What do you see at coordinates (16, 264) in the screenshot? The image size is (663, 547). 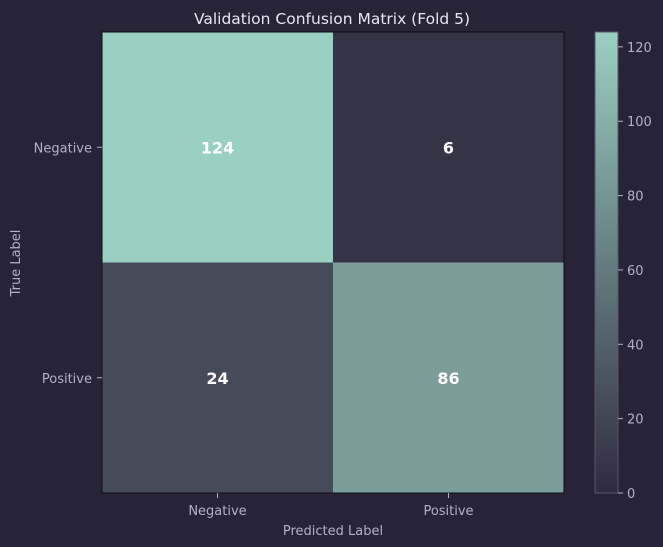 I see `y-axis-label: True Label` at bounding box center [16, 264].